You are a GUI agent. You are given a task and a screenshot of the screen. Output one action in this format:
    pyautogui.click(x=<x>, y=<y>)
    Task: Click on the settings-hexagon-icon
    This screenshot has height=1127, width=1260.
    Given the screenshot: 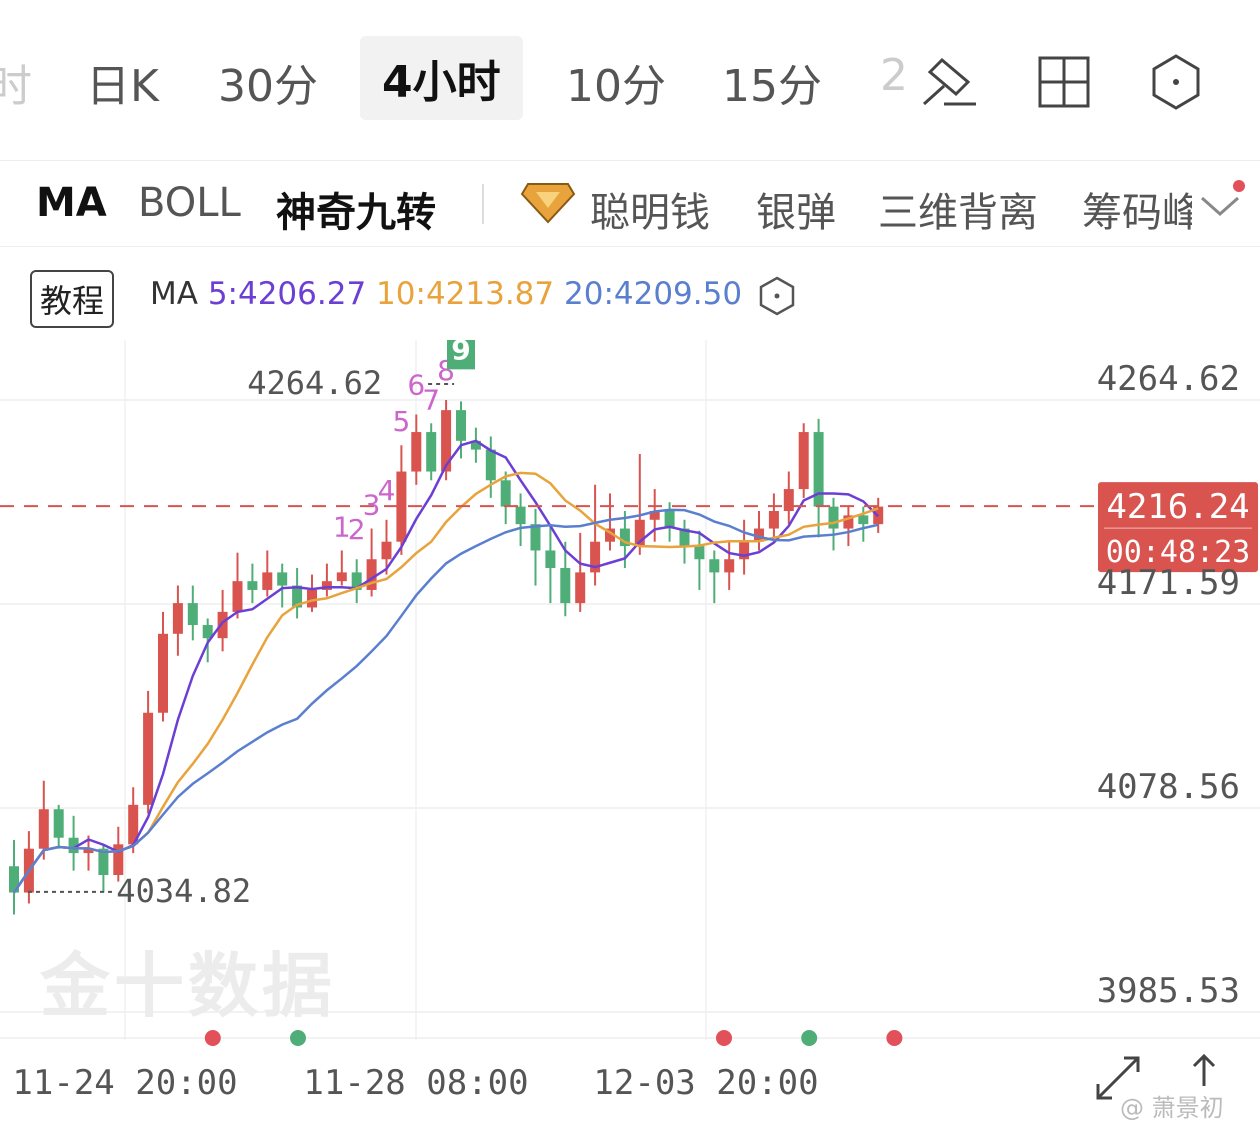 What is the action you would take?
    pyautogui.click(x=1176, y=82)
    